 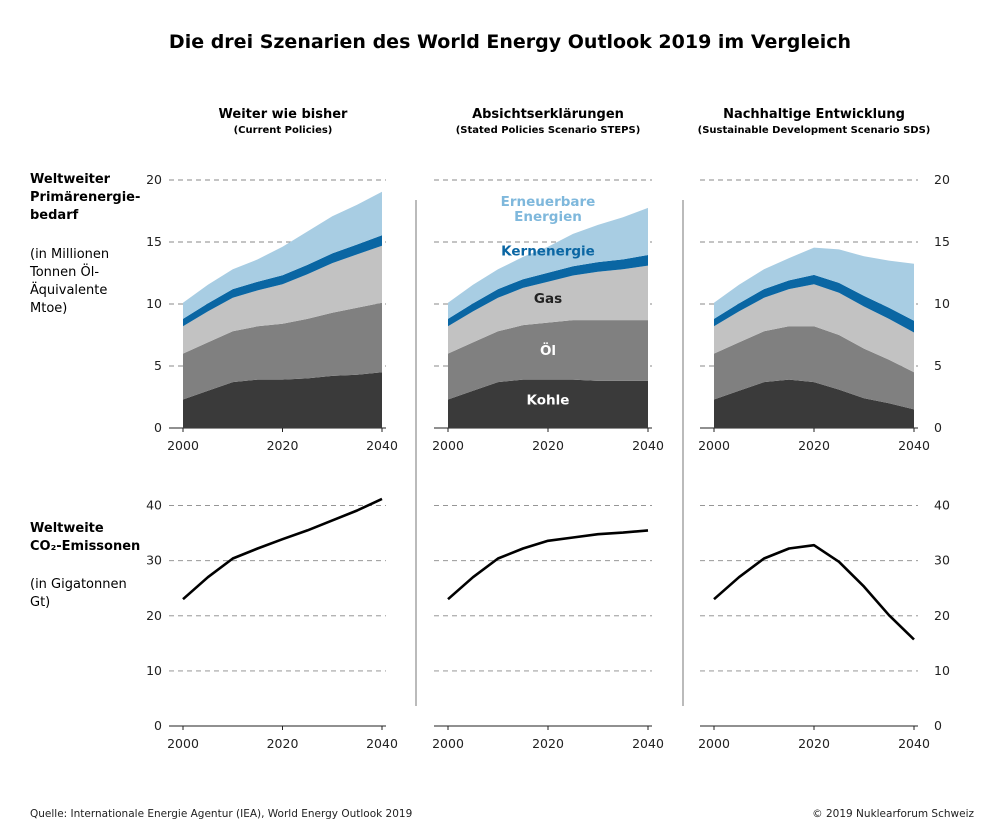 What do you see at coordinates (548, 252) in the screenshot?
I see `series-label-kernenergie-2: Kernenergie` at bounding box center [548, 252].